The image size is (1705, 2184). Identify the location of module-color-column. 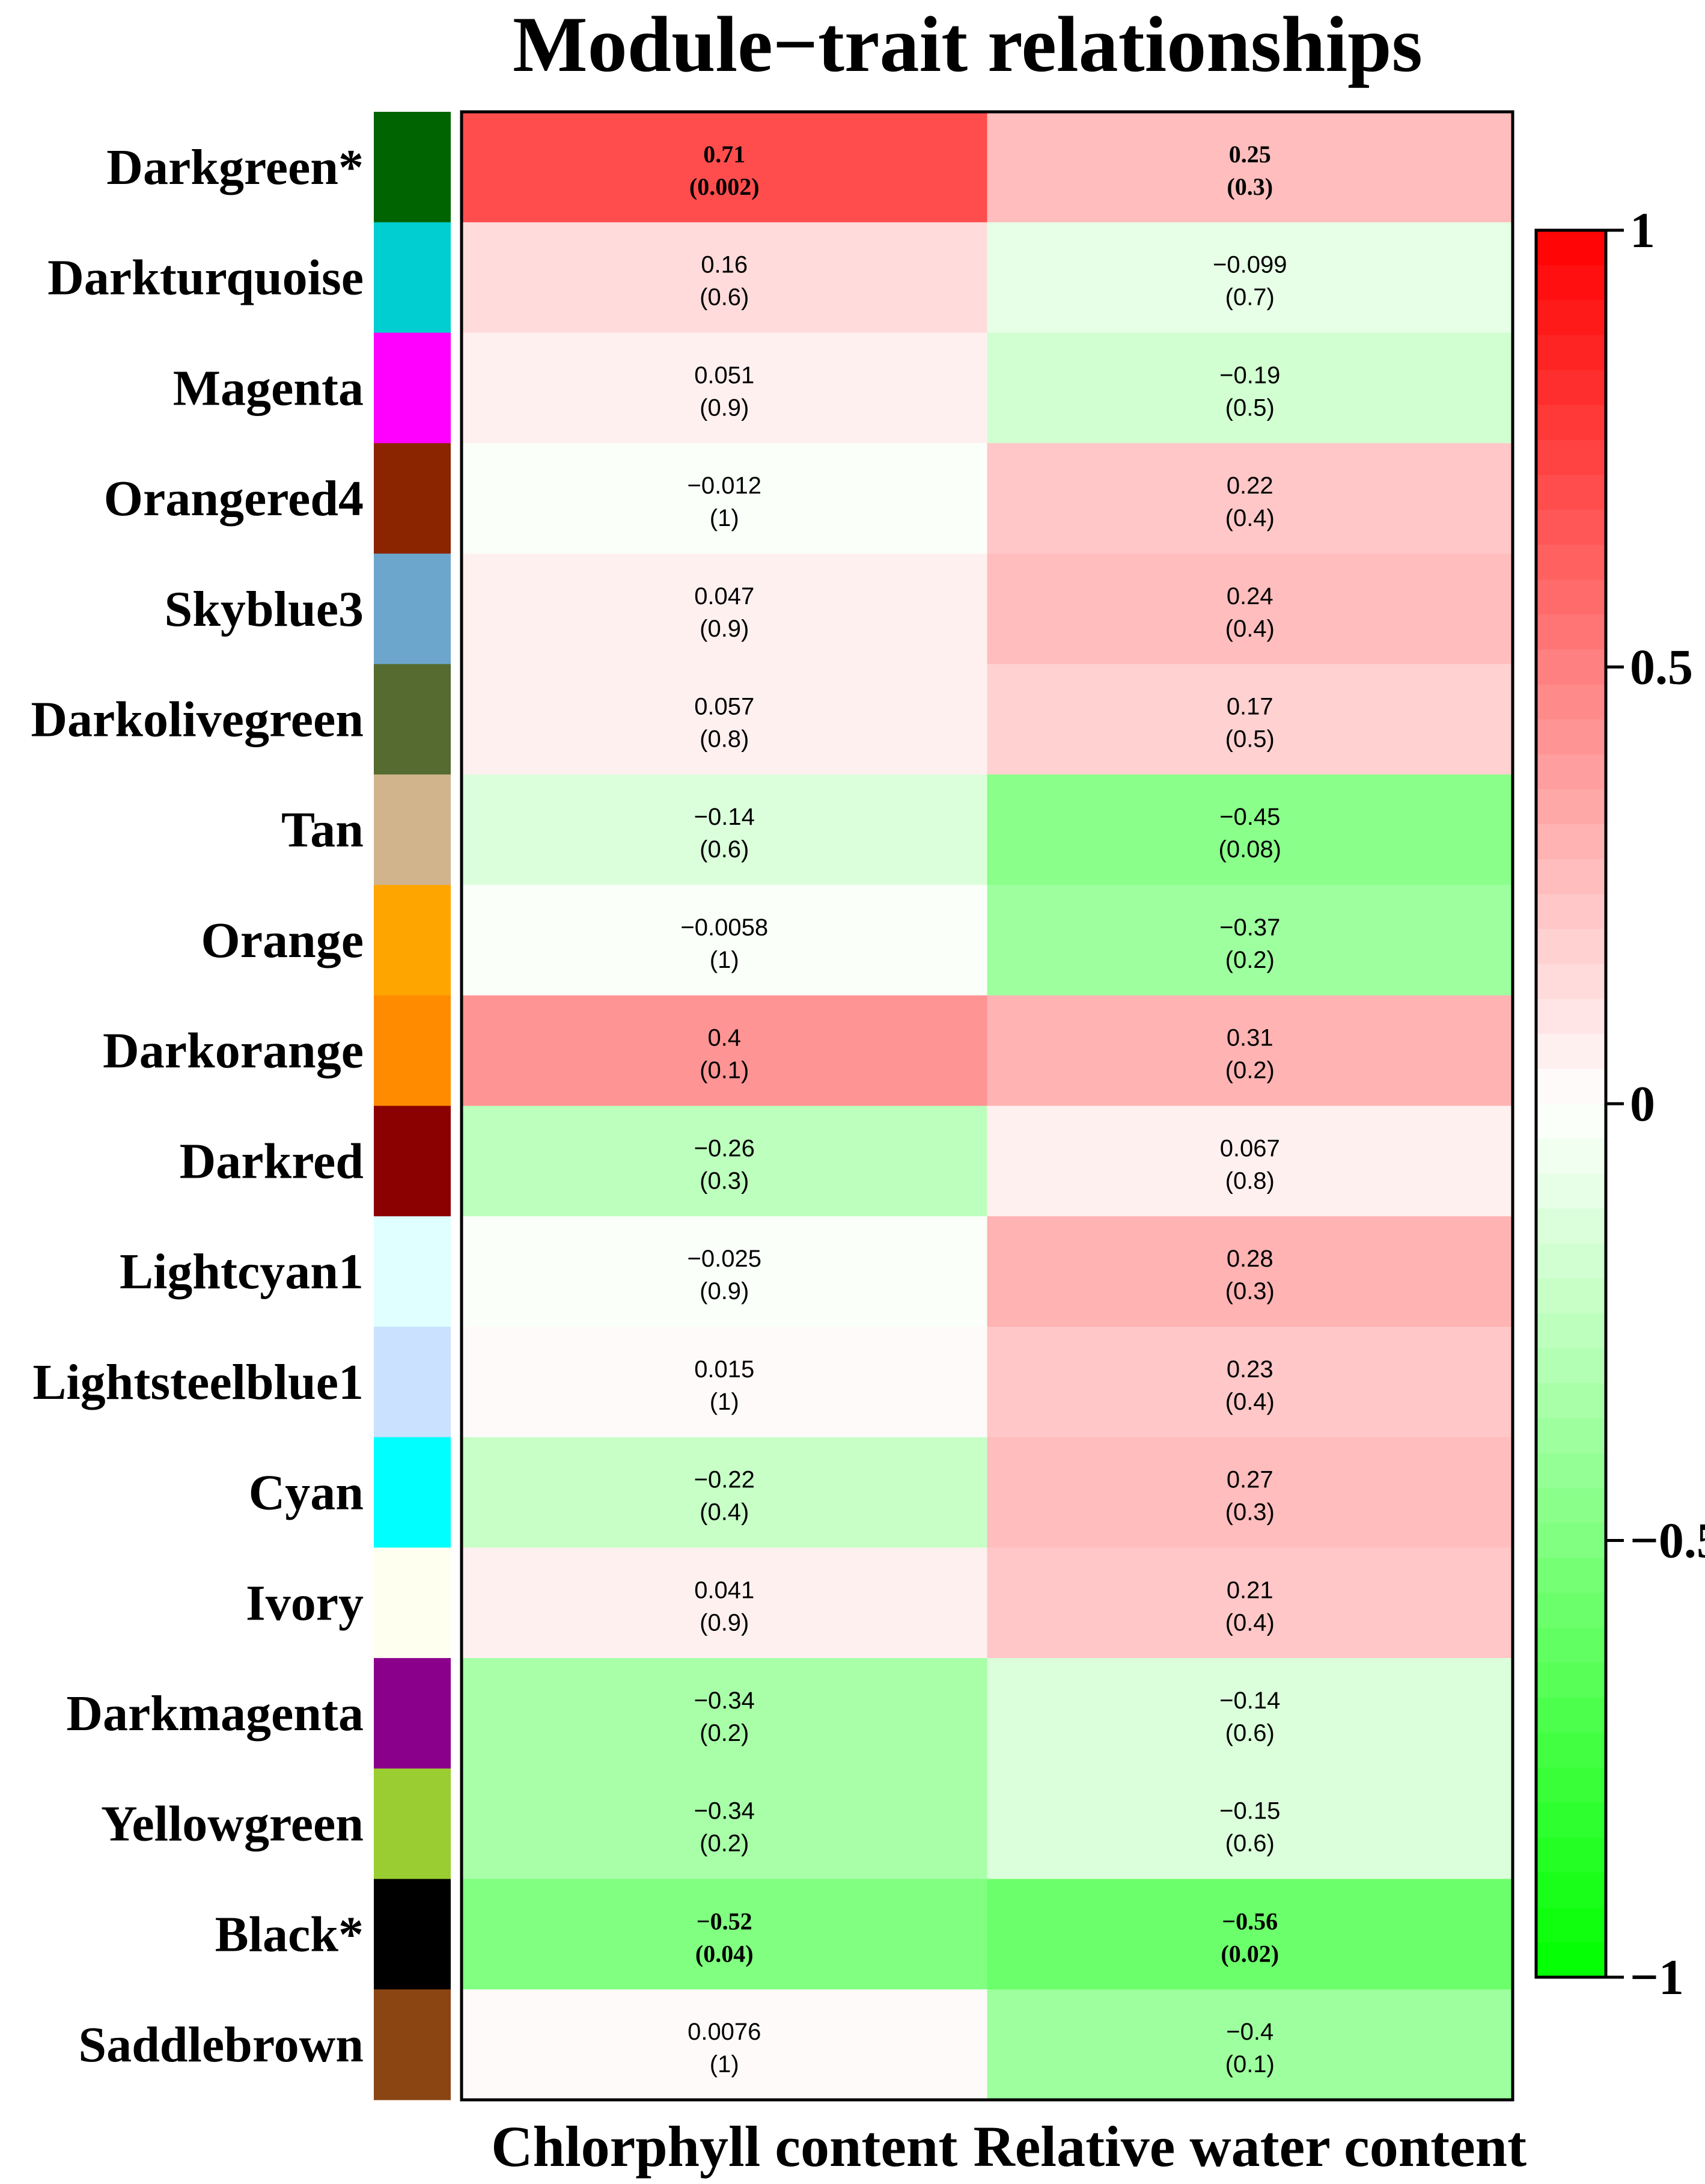
(412, 1106).